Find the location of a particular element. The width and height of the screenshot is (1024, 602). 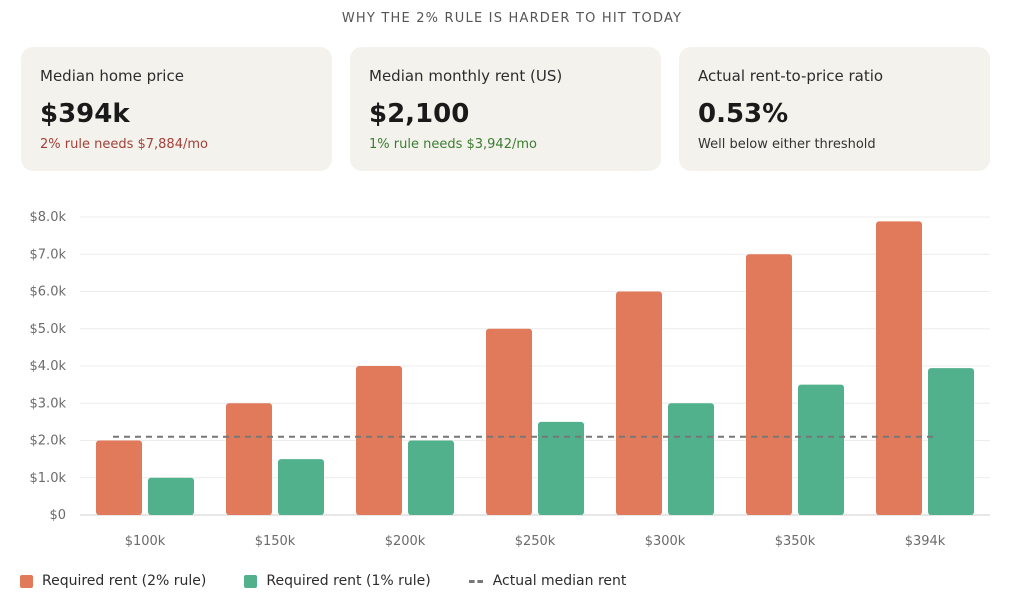

y-tick-label: $4.0k is located at coordinates (48, 366).